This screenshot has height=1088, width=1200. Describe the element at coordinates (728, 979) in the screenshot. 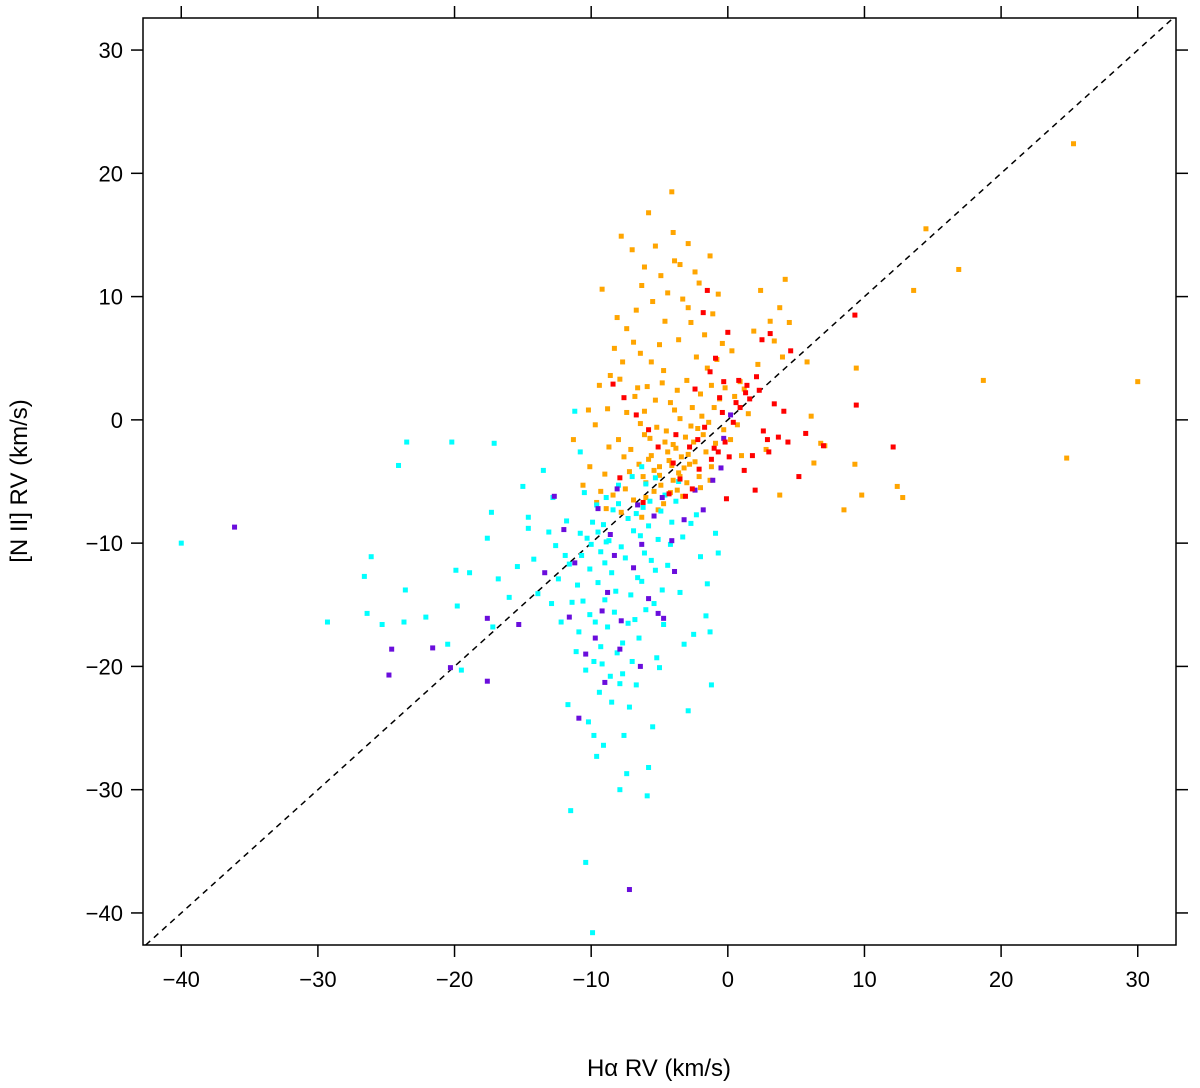

I see `x-tick-label: 0` at that location.